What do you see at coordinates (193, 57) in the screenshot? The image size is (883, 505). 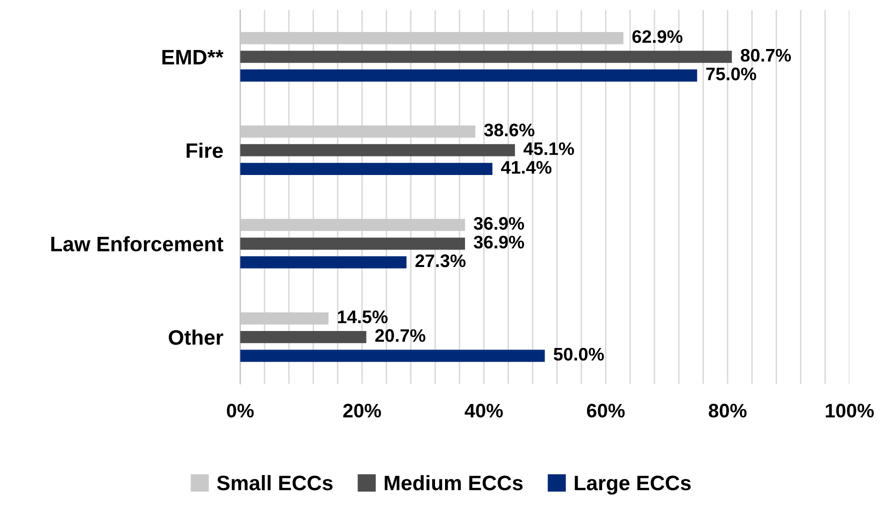 I see `y-tick-label: EMD**` at bounding box center [193, 57].